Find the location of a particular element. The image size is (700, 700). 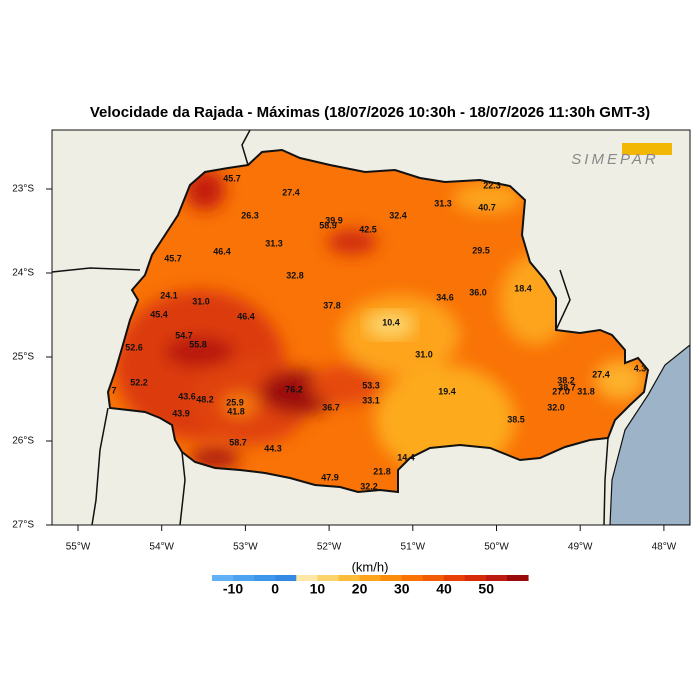

station-value: 10.4 is located at coordinates (391, 322).